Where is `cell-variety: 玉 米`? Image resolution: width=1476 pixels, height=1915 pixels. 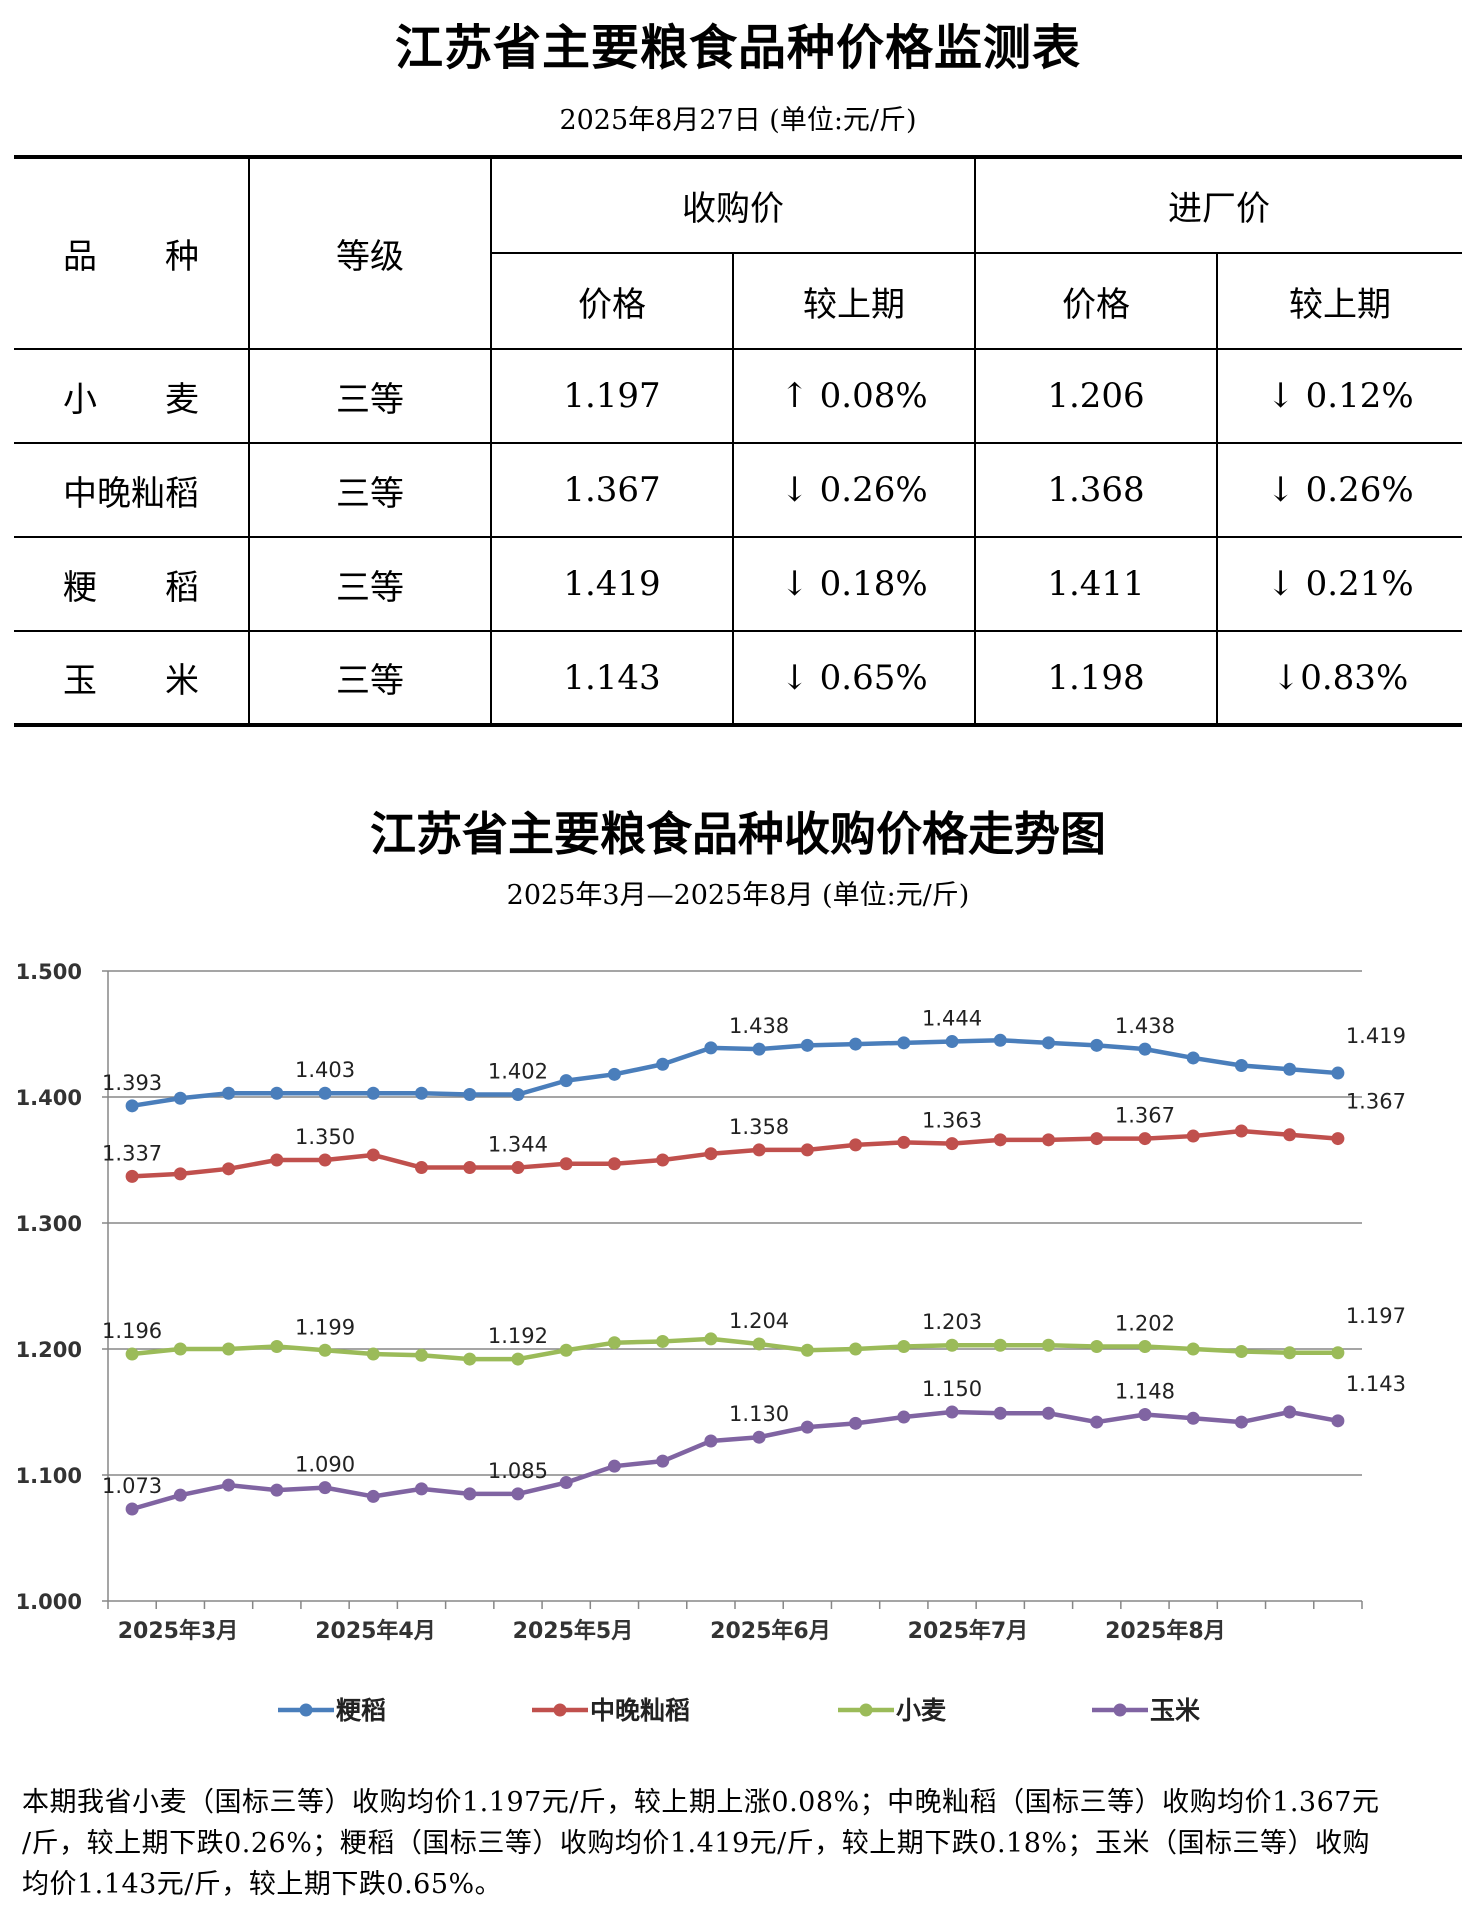
cell-variety: 玉 米 is located at coordinates (132, 677).